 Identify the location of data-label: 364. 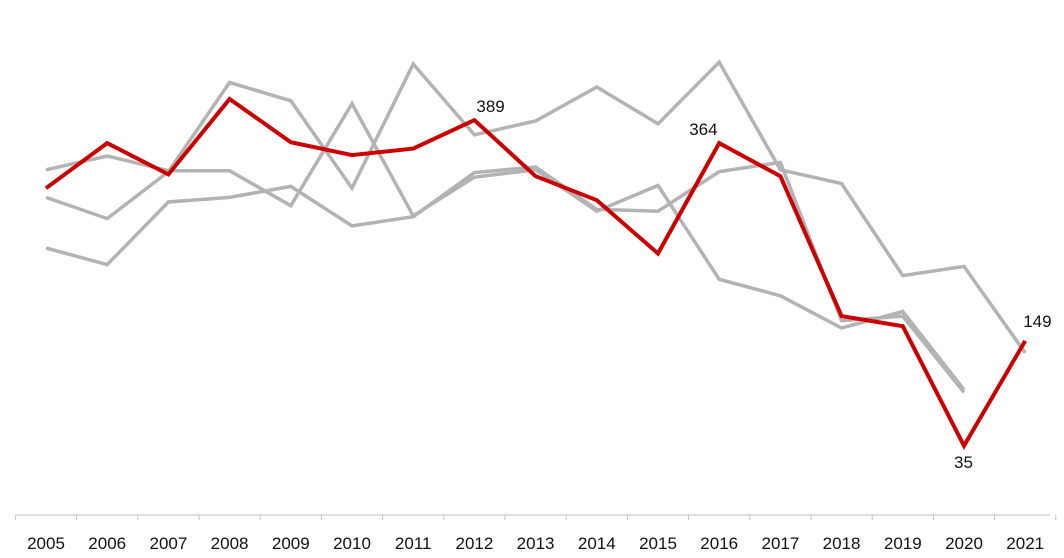
(703, 129).